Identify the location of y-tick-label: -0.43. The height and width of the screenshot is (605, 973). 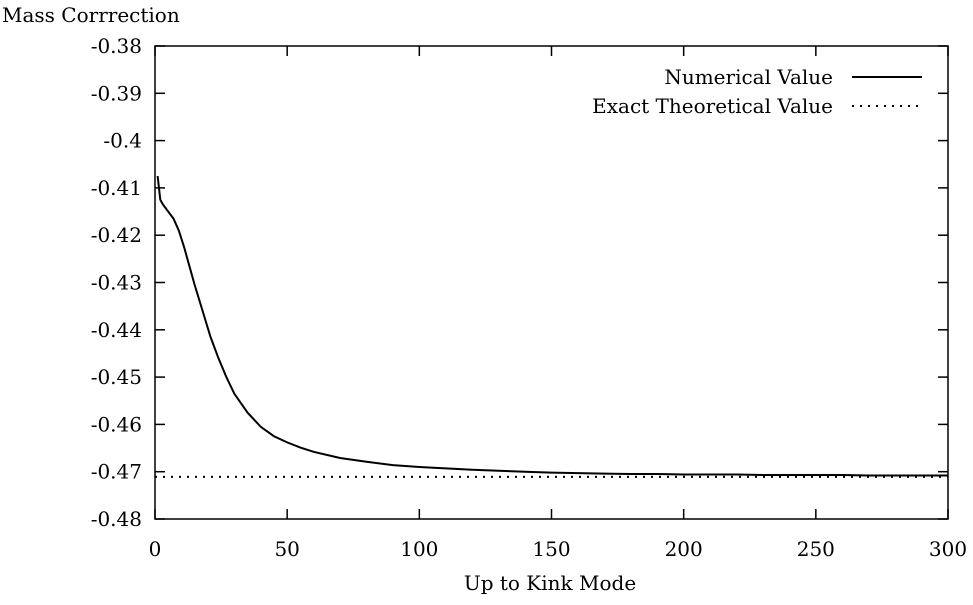
(116, 283).